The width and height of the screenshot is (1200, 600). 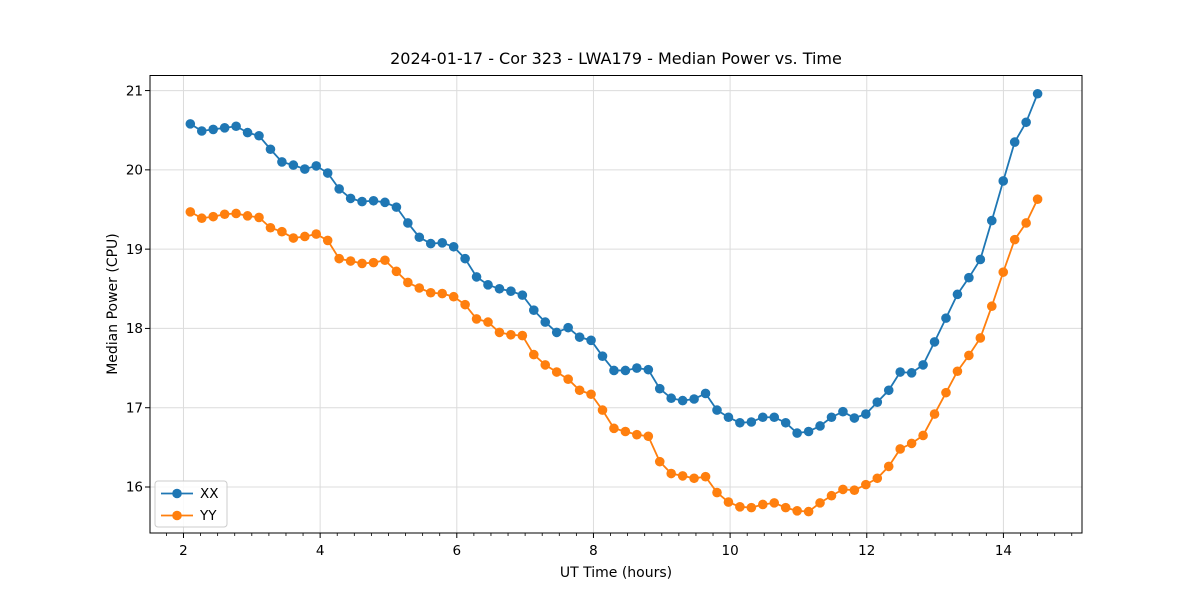 What do you see at coordinates (177, 515) in the screenshot?
I see `legend-marker-yy` at bounding box center [177, 515].